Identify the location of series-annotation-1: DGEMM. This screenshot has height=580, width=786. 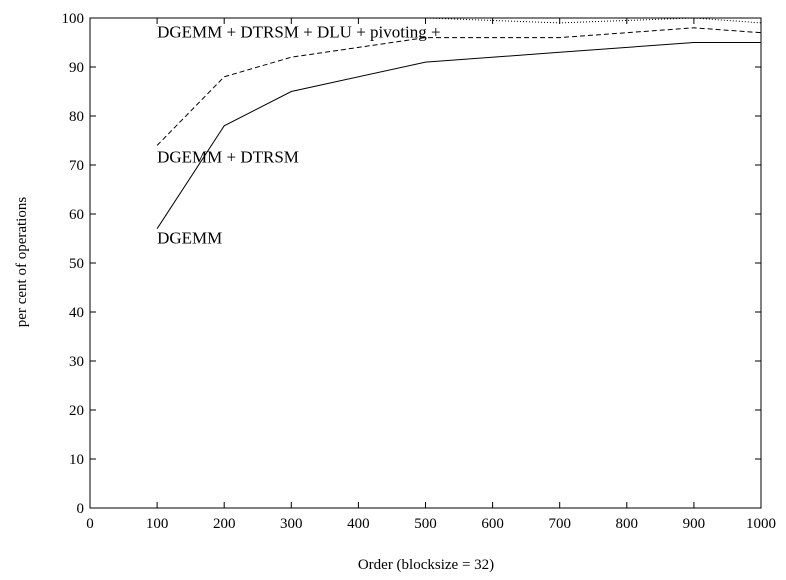
(189, 237).